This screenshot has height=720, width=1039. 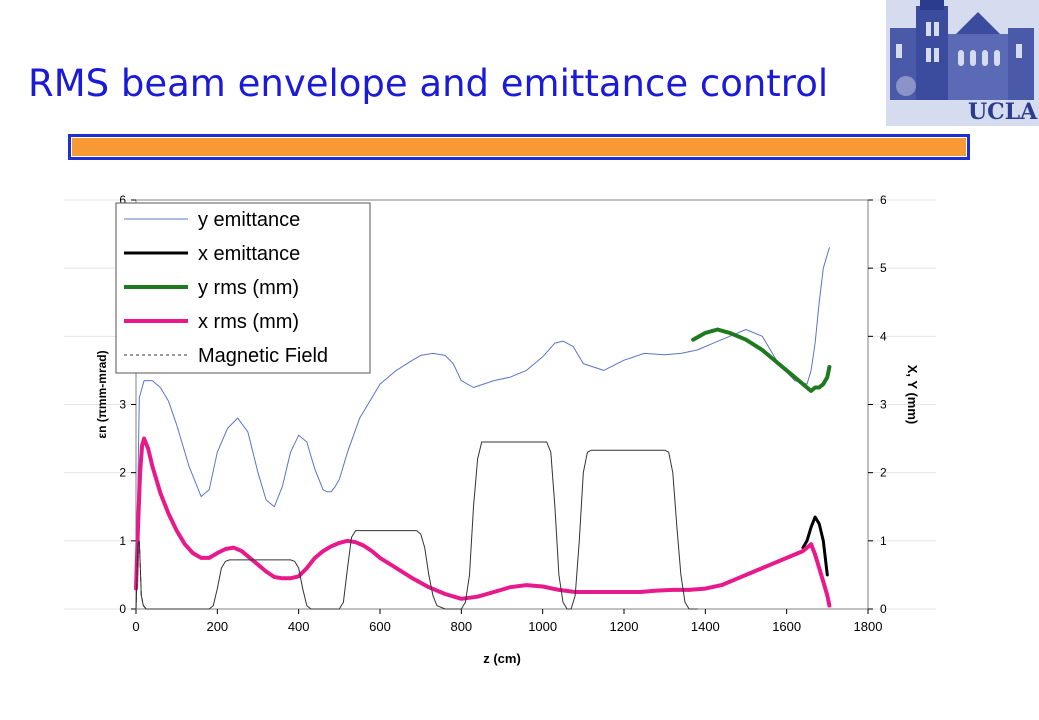 I want to click on legend-label: x rms (mm), so click(x=248, y=322).